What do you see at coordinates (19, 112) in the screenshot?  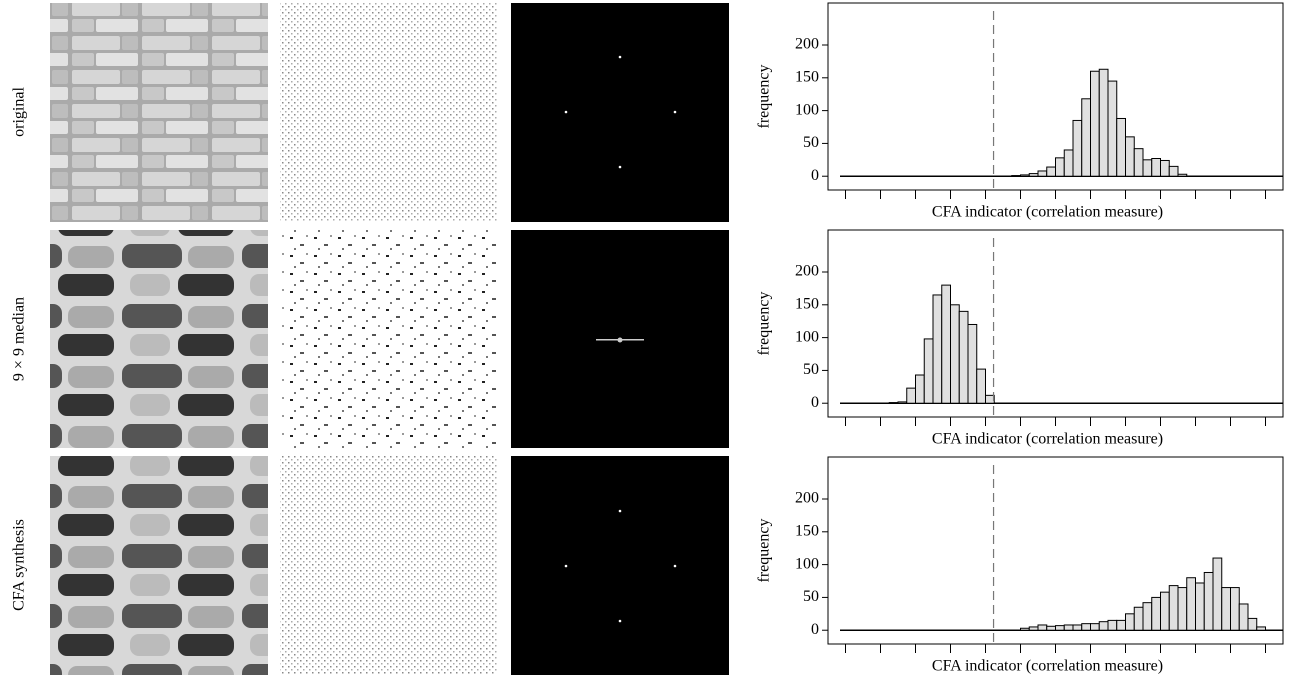 I see `row-label: original` at bounding box center [19, 112].